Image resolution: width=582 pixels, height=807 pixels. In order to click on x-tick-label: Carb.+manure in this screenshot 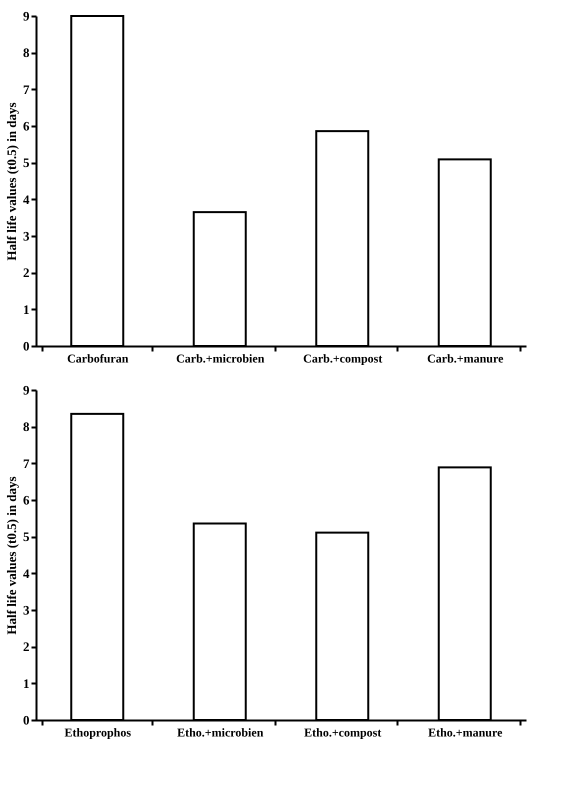, I will do `click(465, 359)`.